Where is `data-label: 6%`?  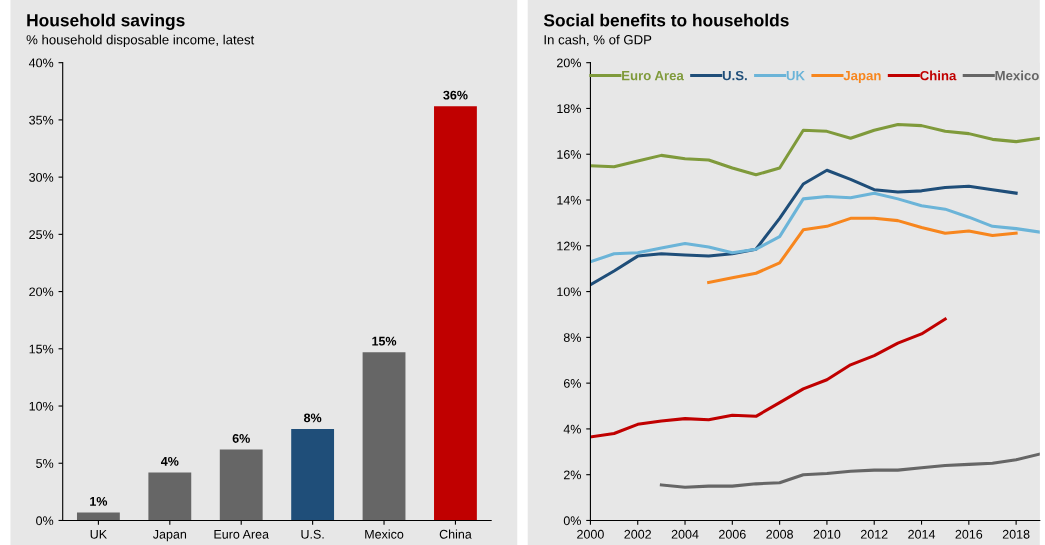 data-label: 6% is located at coordinates (241, 438).